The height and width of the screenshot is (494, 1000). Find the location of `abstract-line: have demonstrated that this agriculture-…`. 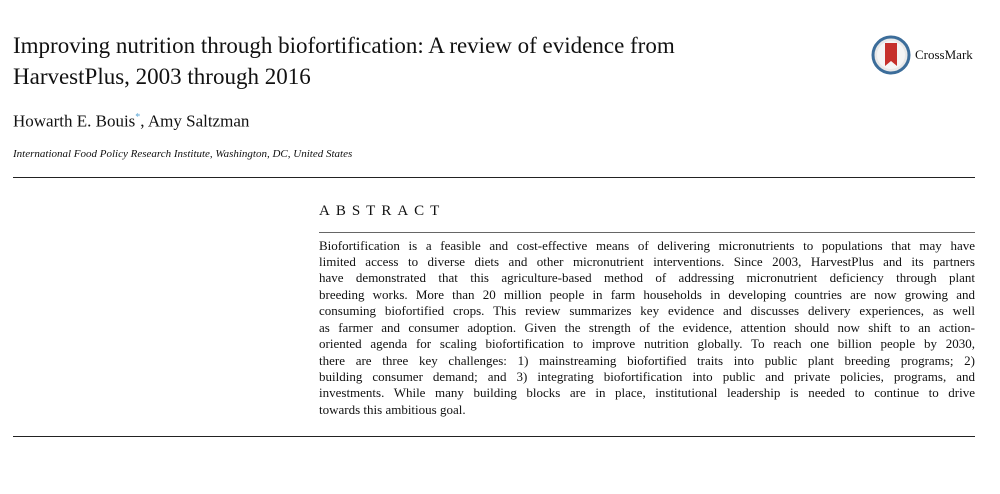

abstract-line: have demonstrated that this agriculture-… is located at coordinates (647, 278).